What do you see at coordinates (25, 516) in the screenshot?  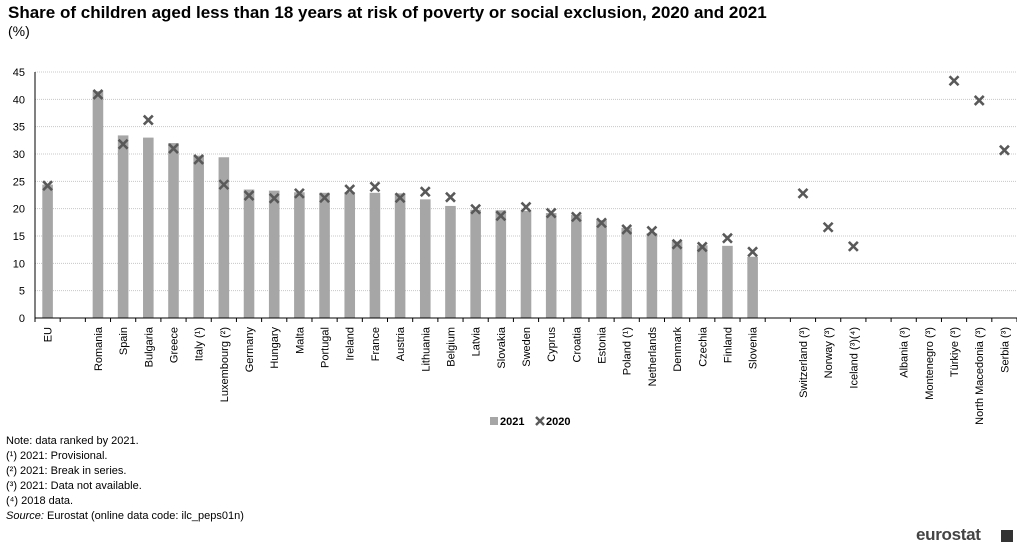 I see `source-label: Source:` at bounding box center [25, 516].